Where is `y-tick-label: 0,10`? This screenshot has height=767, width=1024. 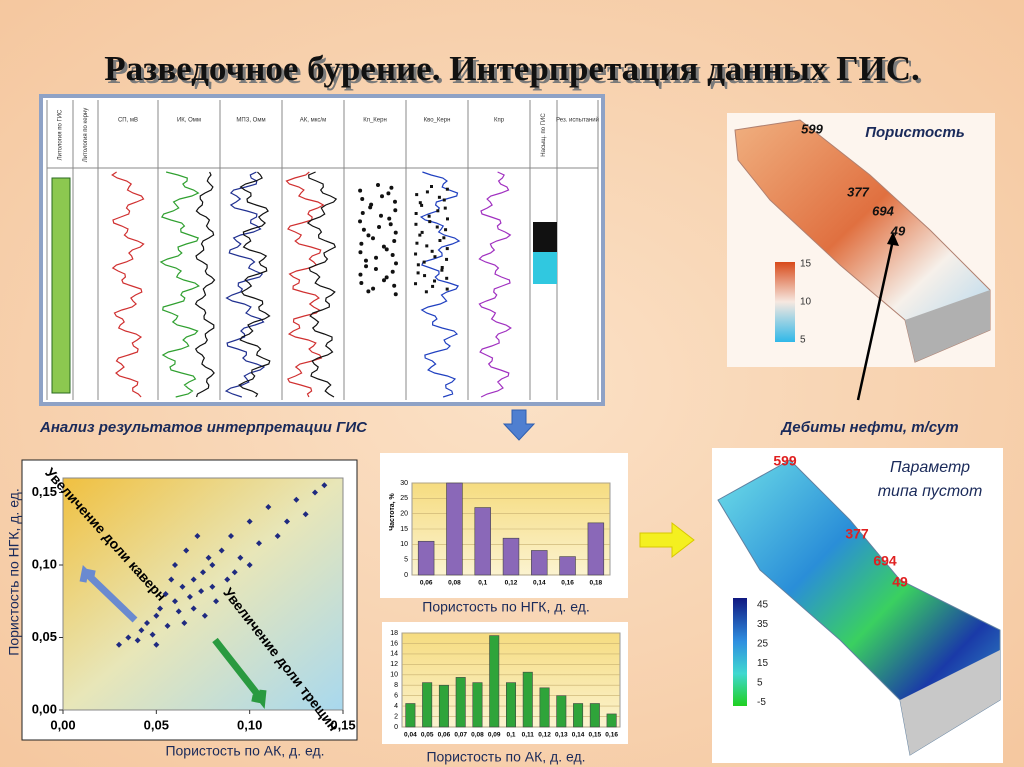
y-tick-label: 0,10 is located at coordinates (44, 563).